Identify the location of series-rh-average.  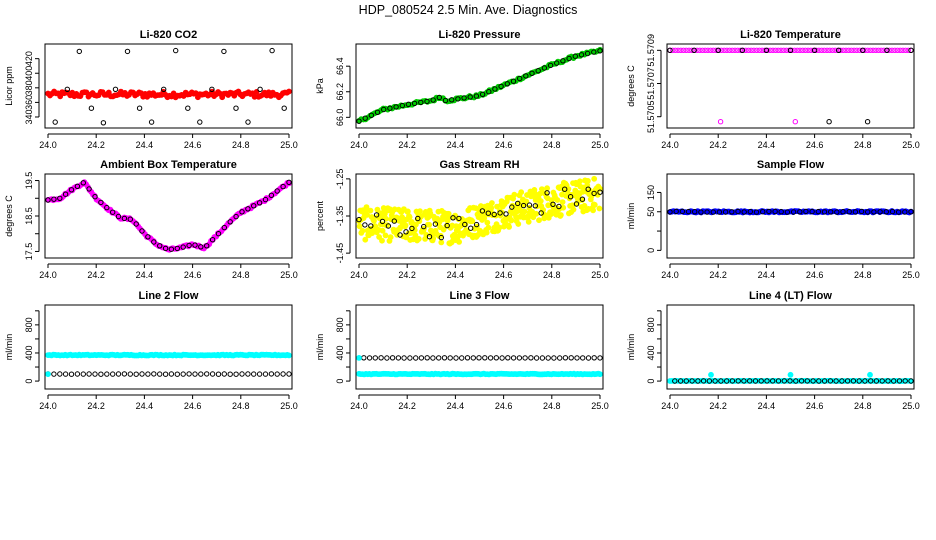
(479, 213).